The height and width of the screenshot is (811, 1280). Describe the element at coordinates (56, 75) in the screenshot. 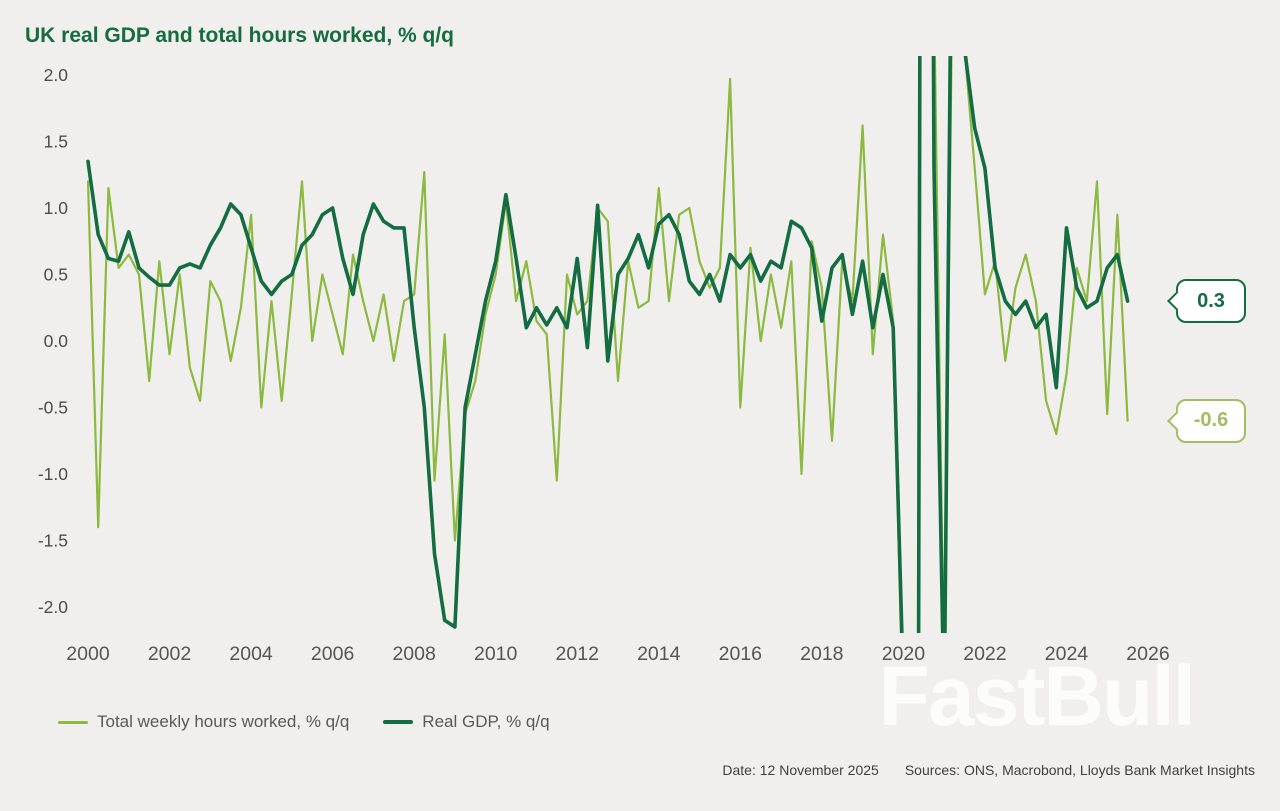

I see `y-tick-label: 2.0` at that location.